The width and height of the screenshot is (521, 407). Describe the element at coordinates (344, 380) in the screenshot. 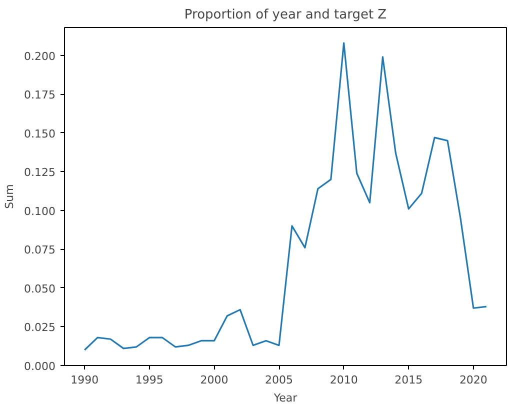

I see `x-tick-label: 2010` at that location.